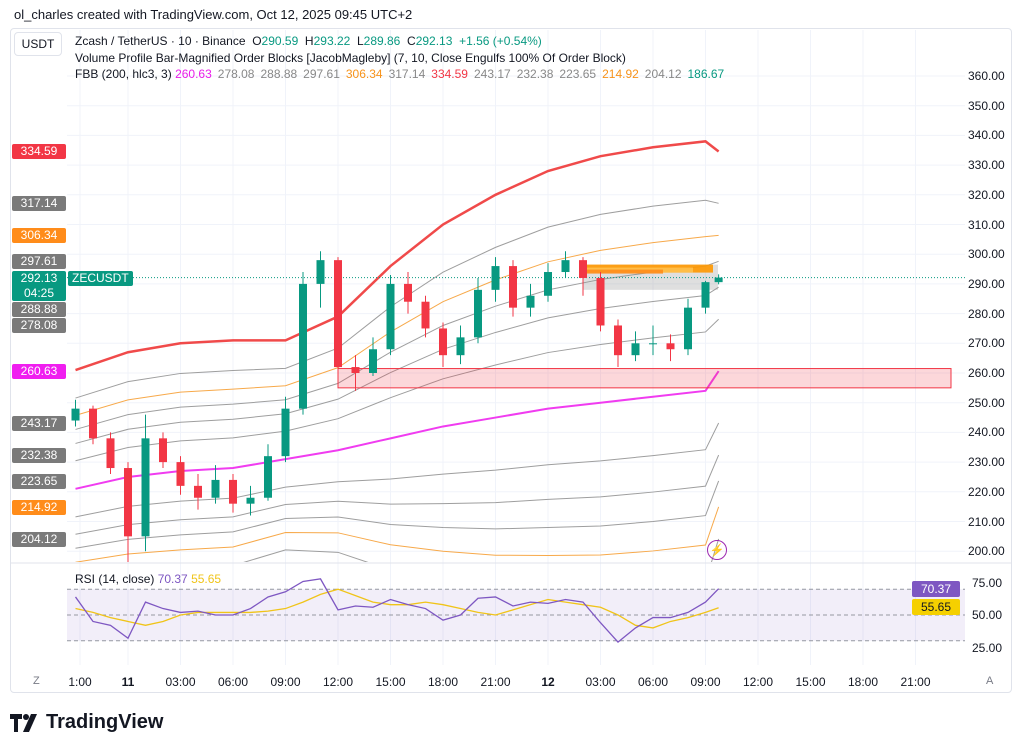 The height and width of the screenshot is (751, 1024). What do you see at coordinates (105, 722) in the screenshot?
I see `brand-name: TradingView` at bounding box center [105, 722].